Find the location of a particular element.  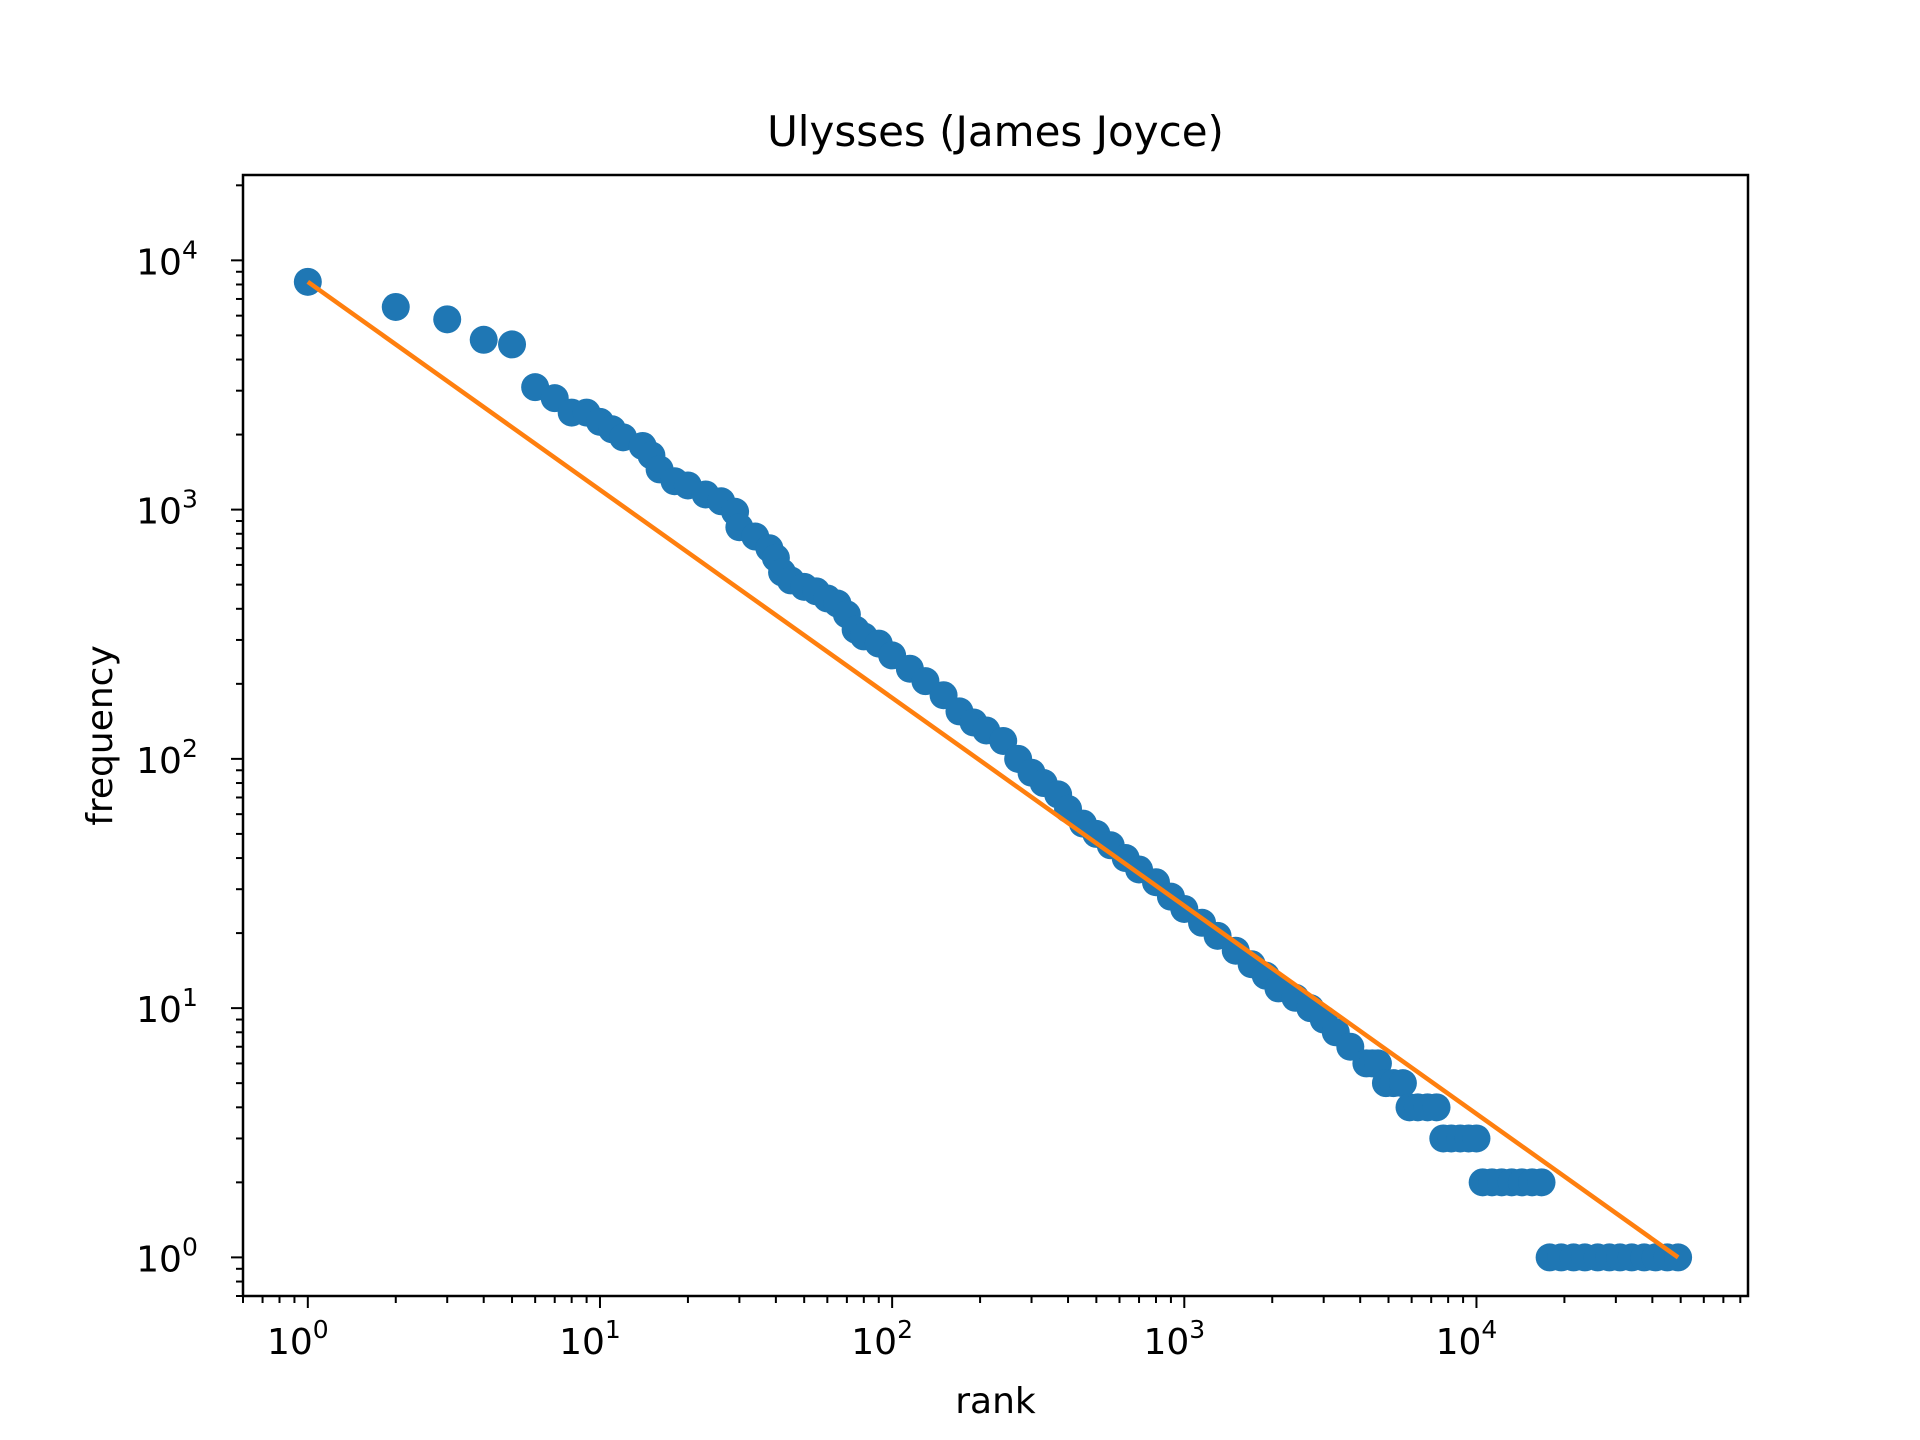

x-tick-label: 10⁴ is located at coordinates (1467, 1339).